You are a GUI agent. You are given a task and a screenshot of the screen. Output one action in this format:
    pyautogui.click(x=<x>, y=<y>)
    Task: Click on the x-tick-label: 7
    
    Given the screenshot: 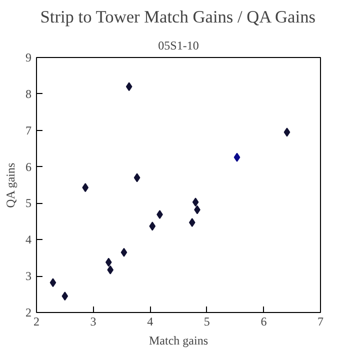 What is the action you would take?
    pyautogui.click(x=321, y=321)
    